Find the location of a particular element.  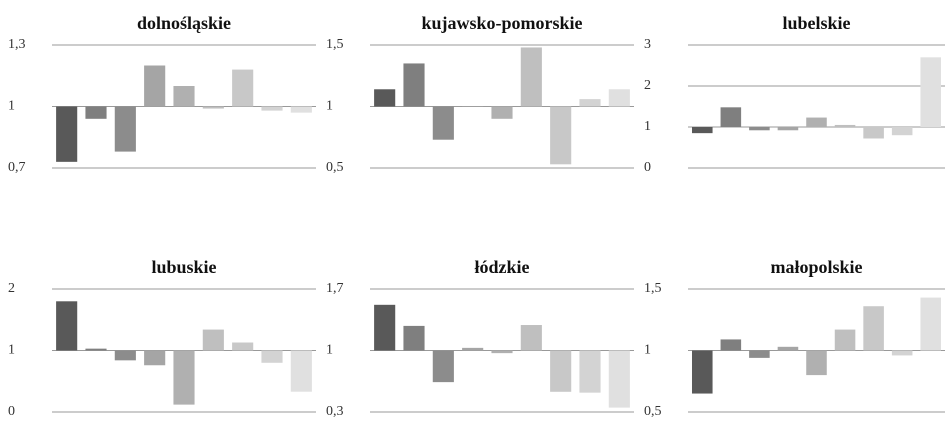

y-tick-label: 3 is located at coordinates (647, 44).